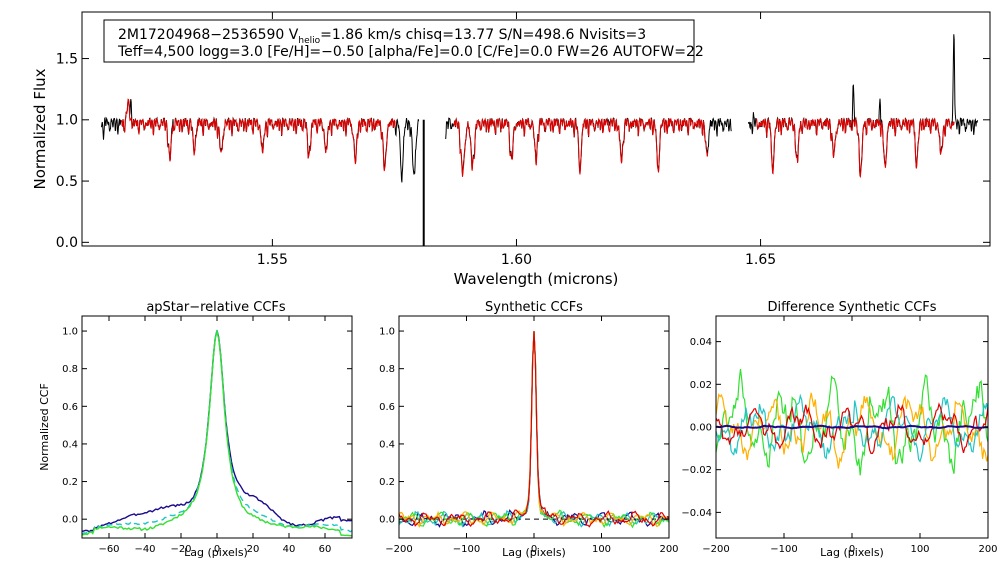 Image resolution: width=1008 pixels, height=576 pixels. What do you see at coordinates (67, 182) in the screenshot?
I see `spectrum-y-tick-label: 0.5` at bounding box center [67, 182].